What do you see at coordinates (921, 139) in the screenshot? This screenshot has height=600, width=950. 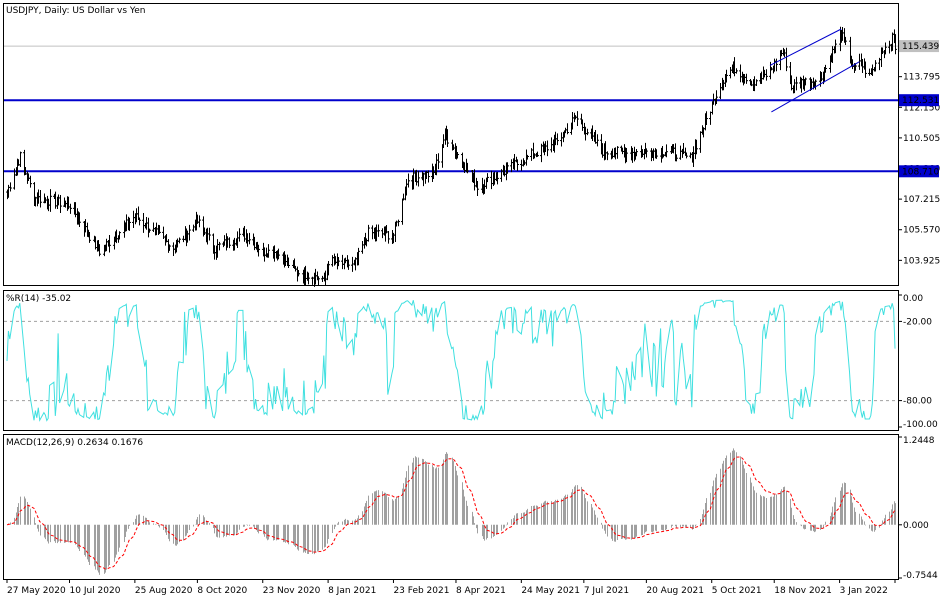 I see `y-tick-label: 110.505` at bounding box center [921, 139].